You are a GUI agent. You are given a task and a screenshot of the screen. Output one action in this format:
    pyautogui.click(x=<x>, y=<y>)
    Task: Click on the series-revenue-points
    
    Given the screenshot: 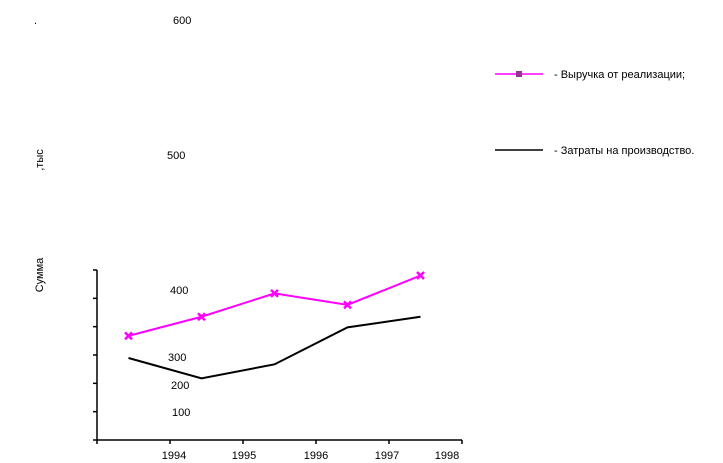 What is the action you would take?
    pyautogui.click(x=274, y=306)
    